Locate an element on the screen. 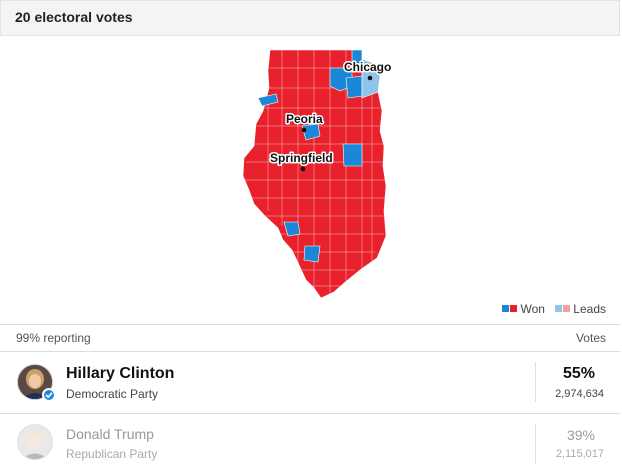  legend-swatch-rep-won is located at coordinates (514, 309).